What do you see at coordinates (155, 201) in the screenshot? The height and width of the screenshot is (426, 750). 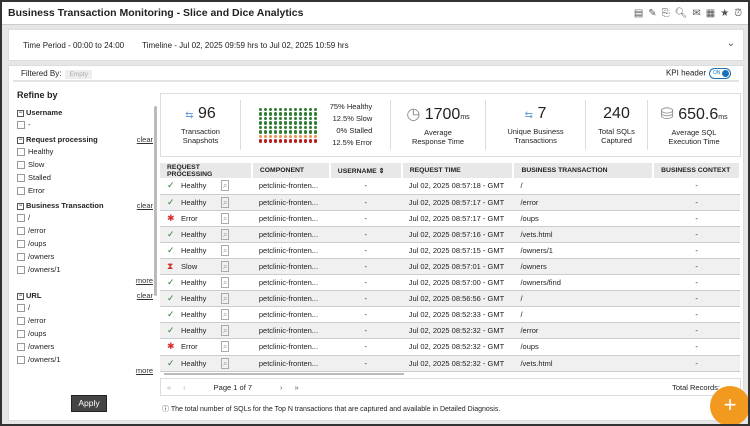 I see `sidebar-scrollbar` at bounding box center [155, 201].